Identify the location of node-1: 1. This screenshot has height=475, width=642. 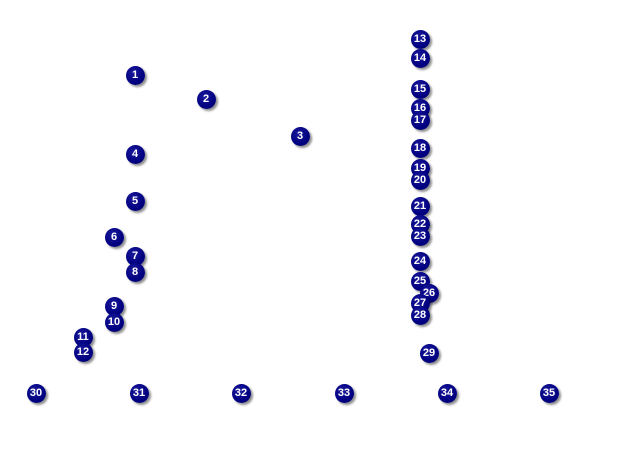
(135, 75).